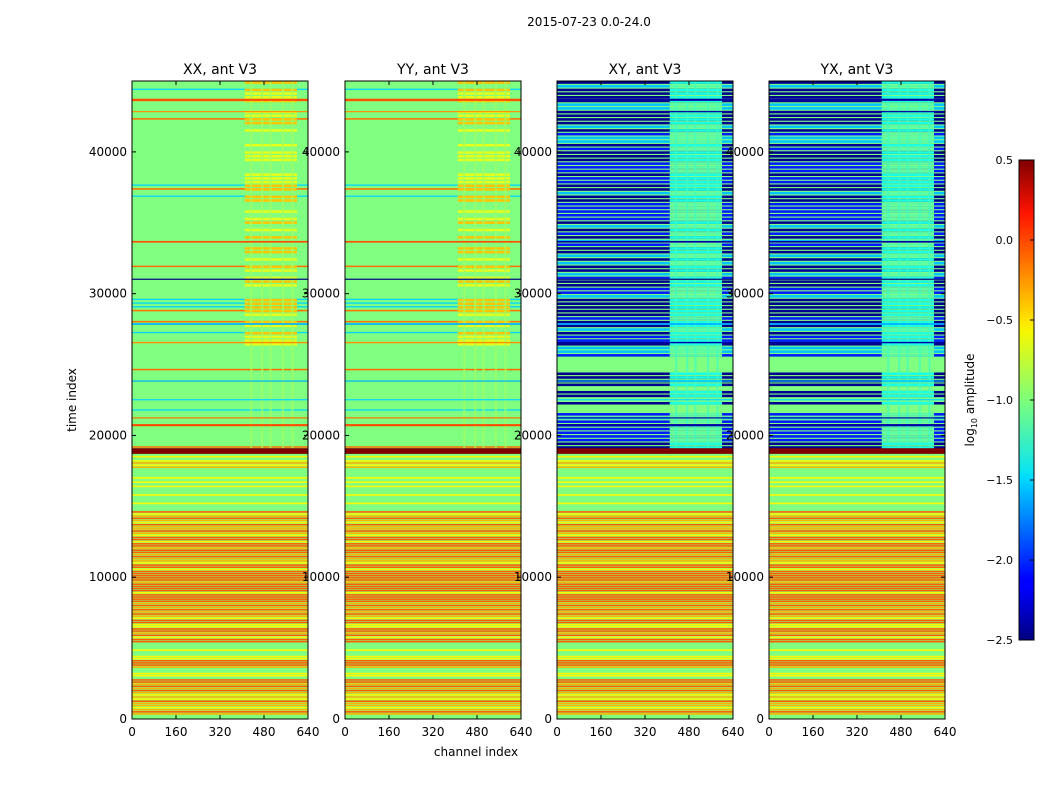 The height and width of the screenshot is (800, 1050). I want to click on x-tick-label: 320, so click(220, 732).